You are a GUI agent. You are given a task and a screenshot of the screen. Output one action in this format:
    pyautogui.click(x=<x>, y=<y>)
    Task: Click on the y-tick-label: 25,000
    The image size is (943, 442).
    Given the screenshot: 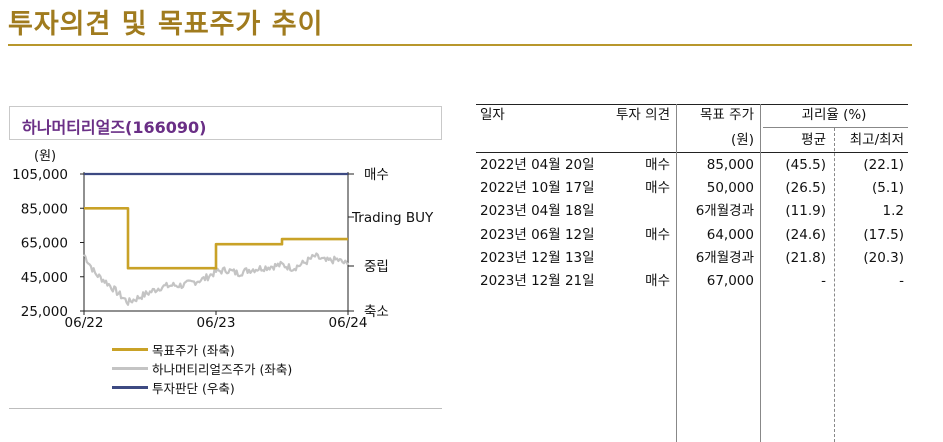 What is the action you would take?
    pyautogui.click(x=44, y=312)
    